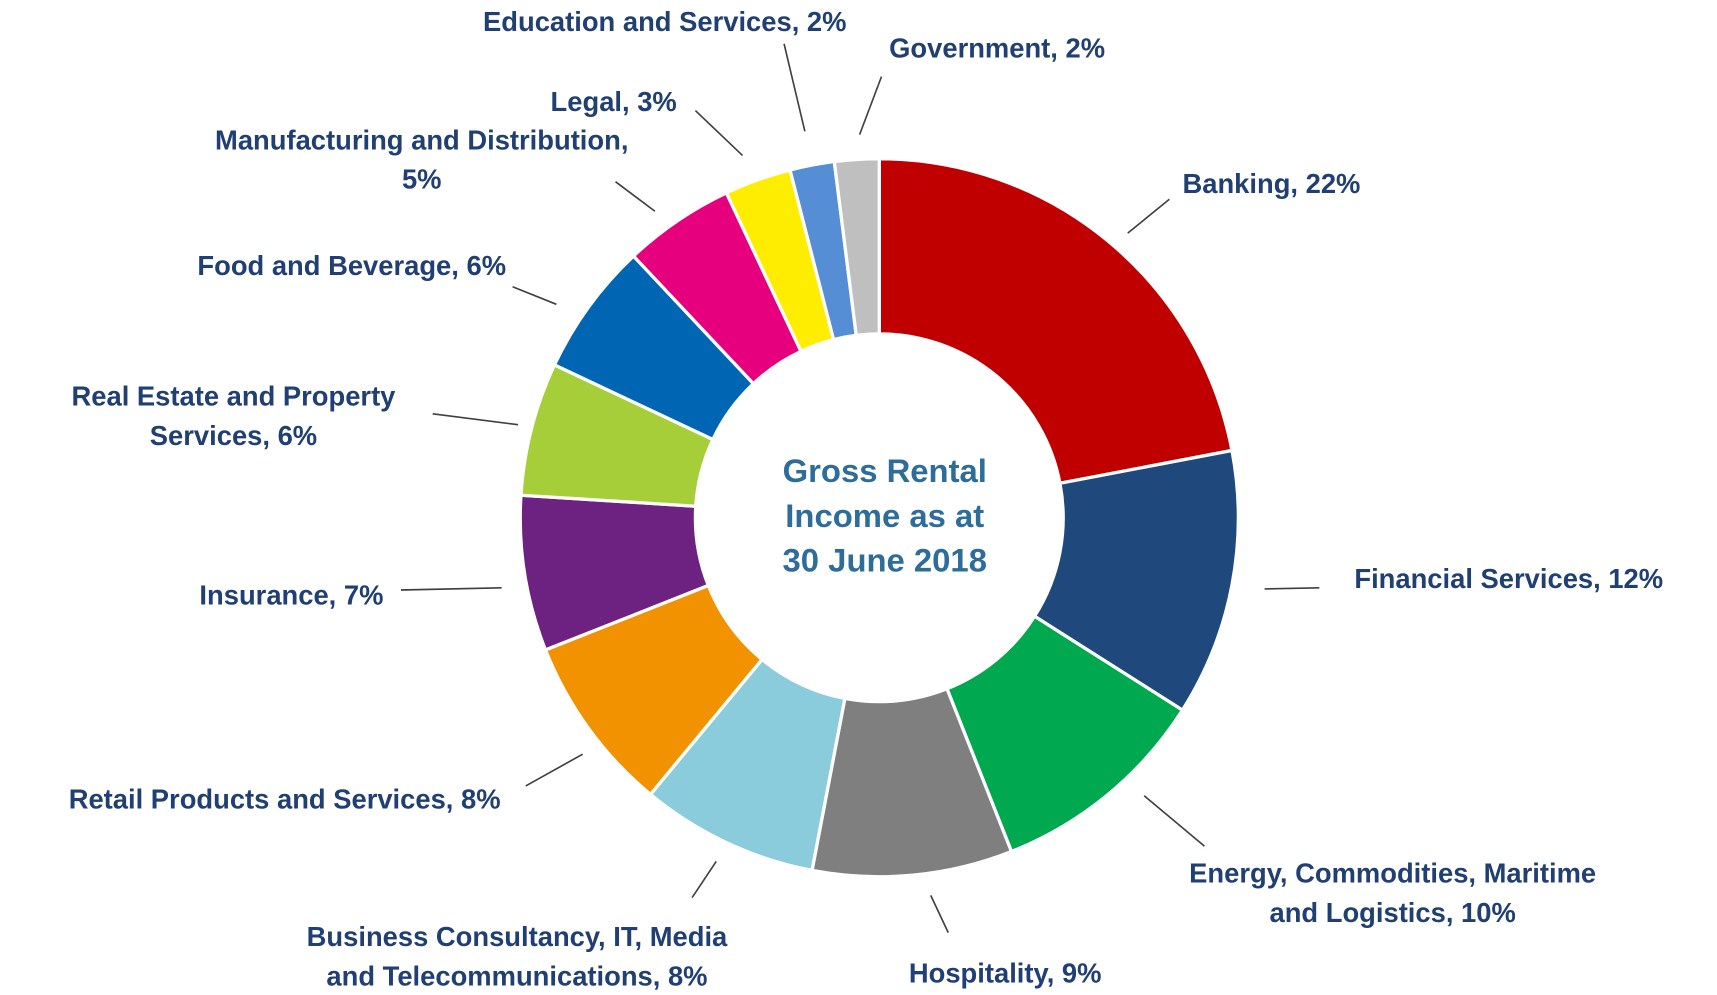  I want to click on data-label-line: and Logistics, 10%, so click(1393, 912).